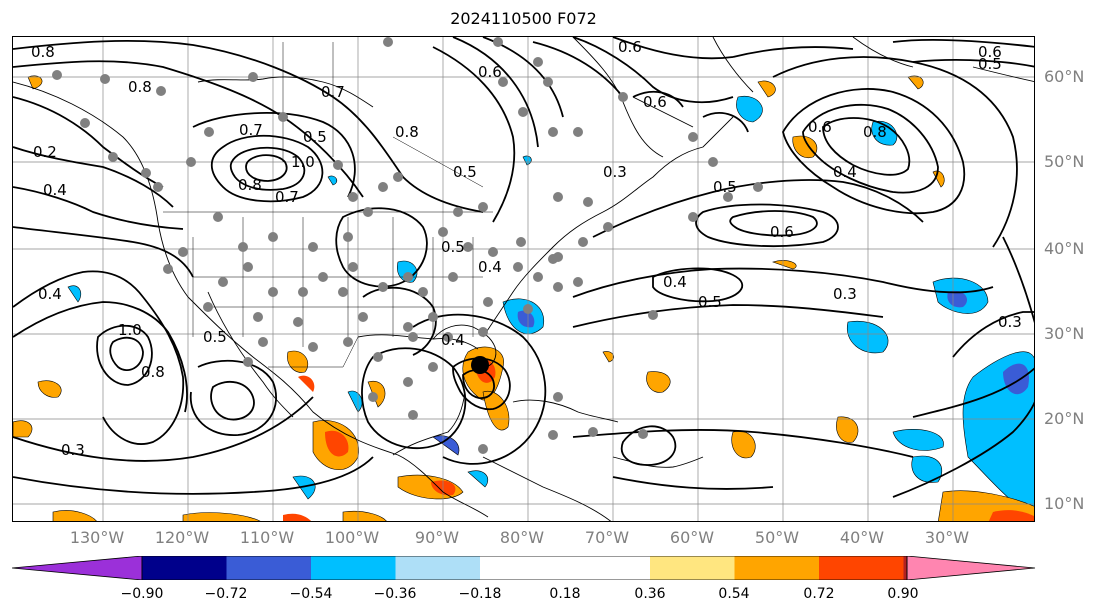 The width and height of the screenshot is (1105, 615). Describe the element at coordinates (522, 537) in the screenshot. I see `lon-label: 80°W` at that location.